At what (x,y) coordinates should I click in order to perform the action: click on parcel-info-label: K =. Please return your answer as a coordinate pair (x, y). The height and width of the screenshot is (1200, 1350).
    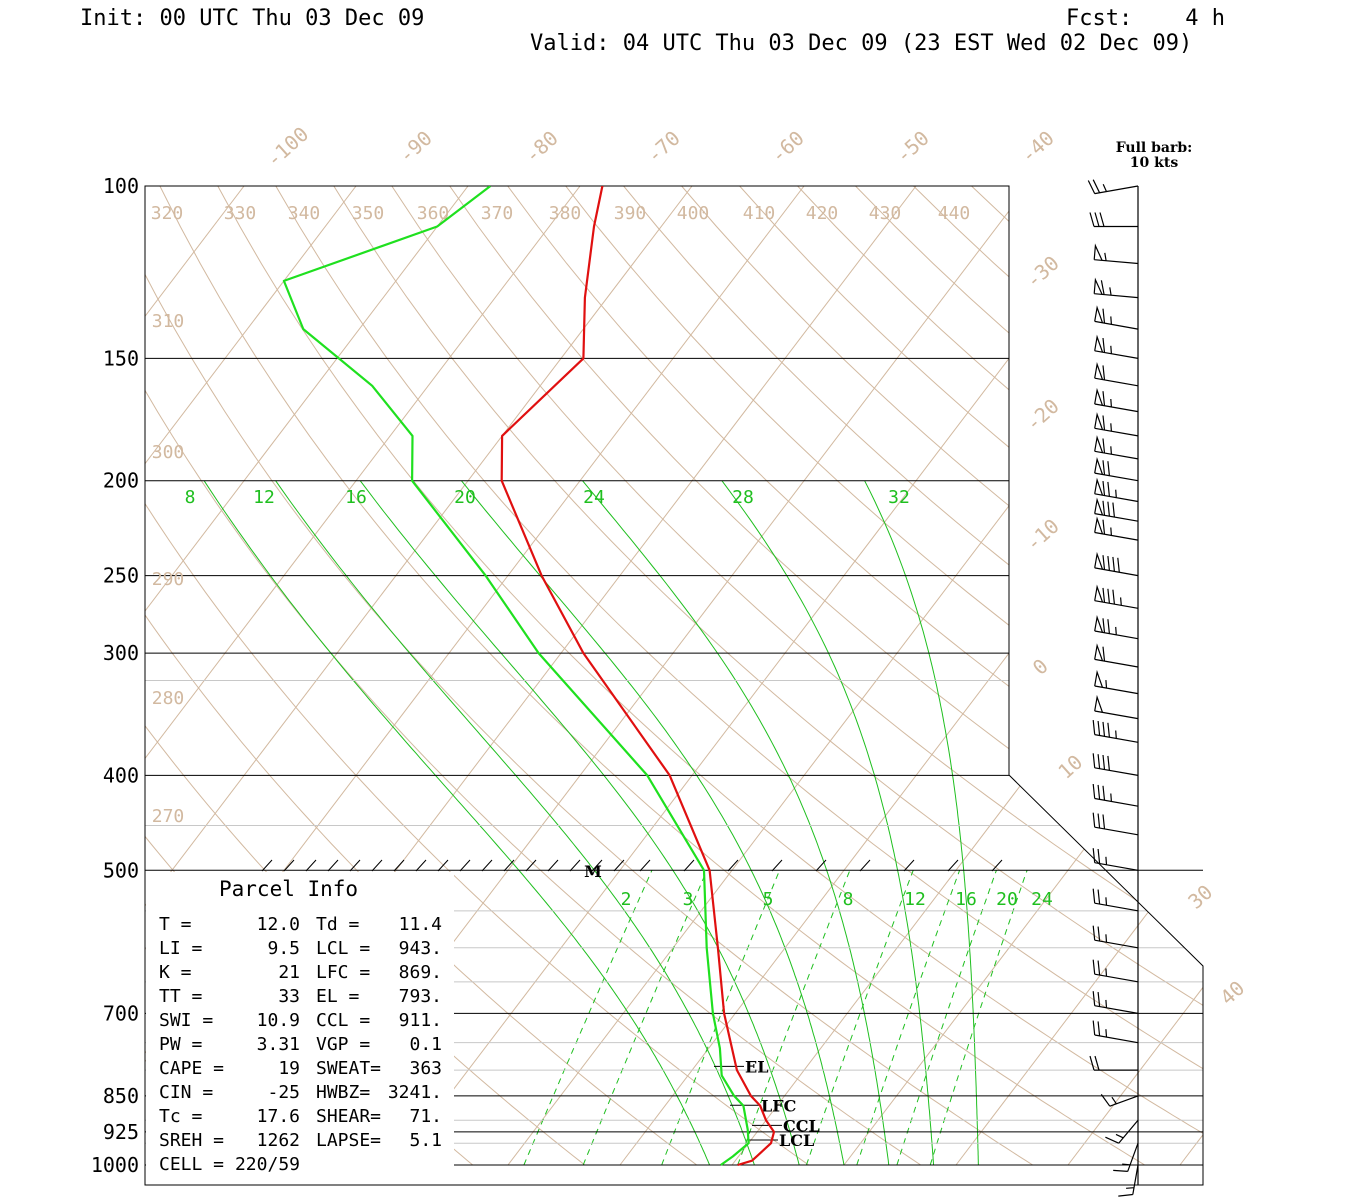
    Looking at the image, I should click on (175, 972).